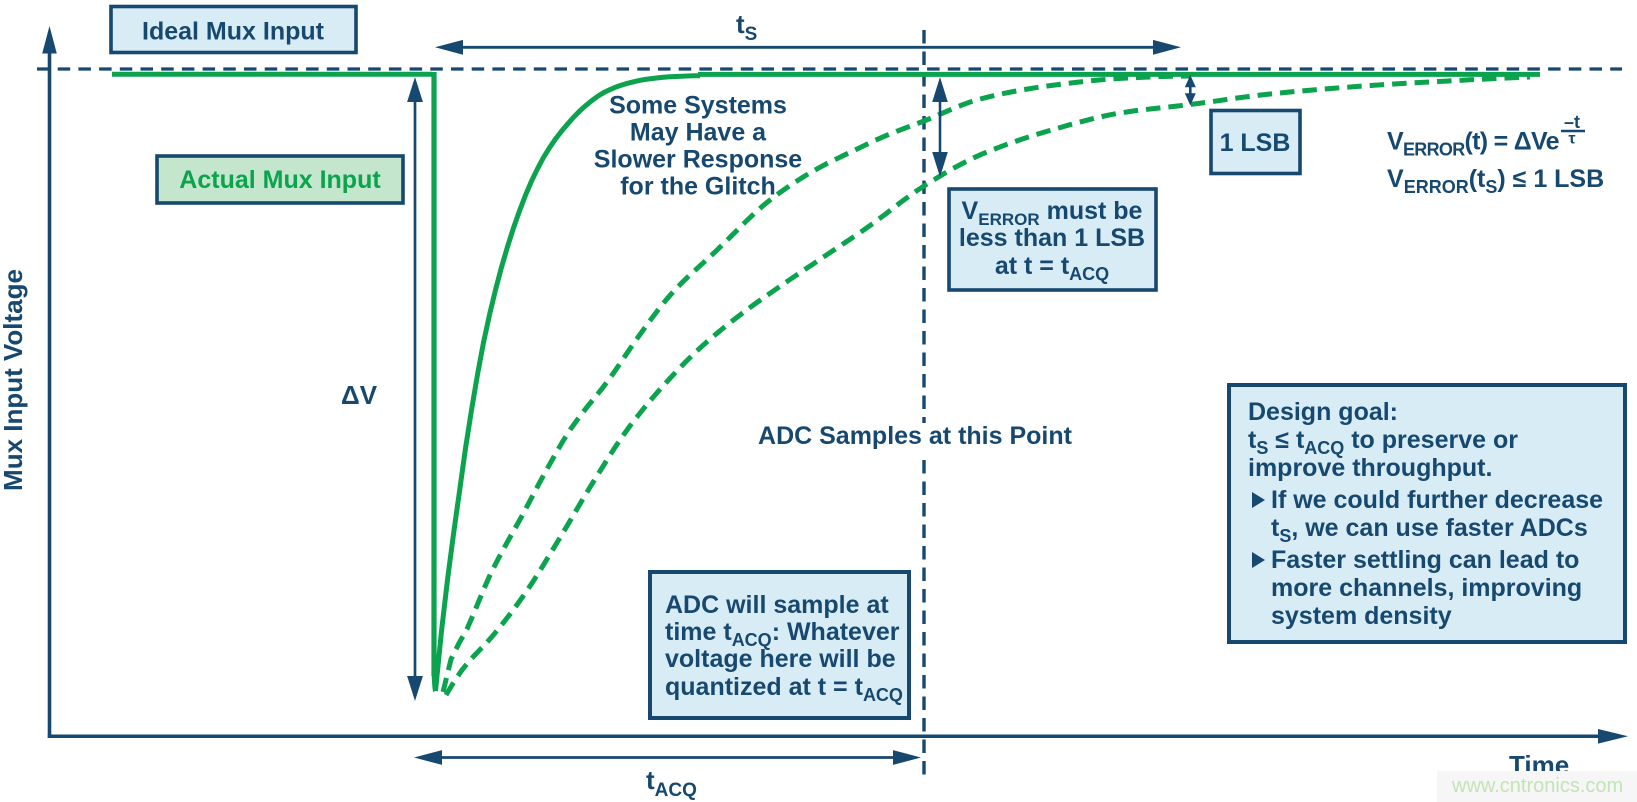 The height and width of the screenshot is (802, 1637). Describe the element at coordinates (1255, 143) in the screenshot. I see `svg-text: 1 LSB` at that location.